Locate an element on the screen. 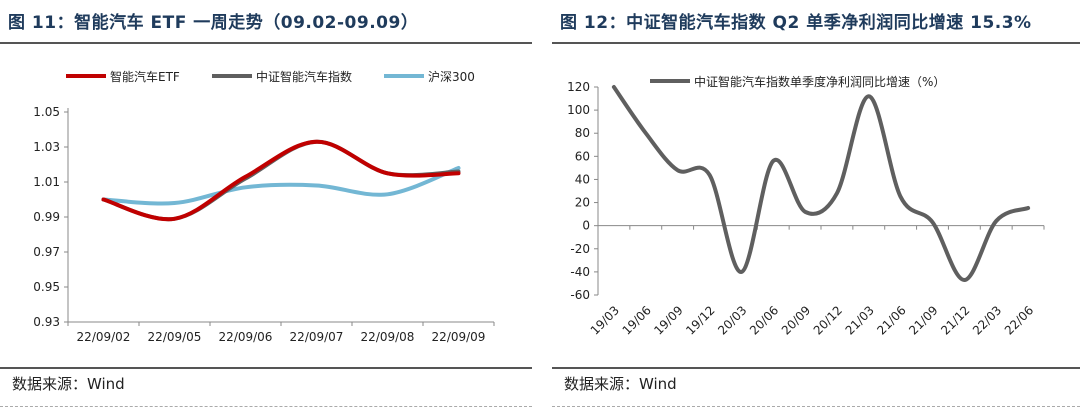 This screenshot has width=1080, height=412. x-tick-label: 21/12 is located at coordinates (955, 320).